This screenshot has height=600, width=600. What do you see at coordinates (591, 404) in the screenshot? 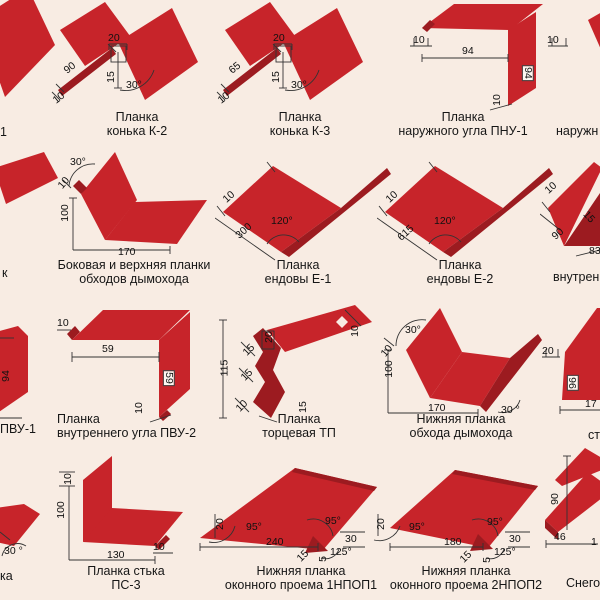
I see `dim-label: 17` at bounding box center [591, 404].